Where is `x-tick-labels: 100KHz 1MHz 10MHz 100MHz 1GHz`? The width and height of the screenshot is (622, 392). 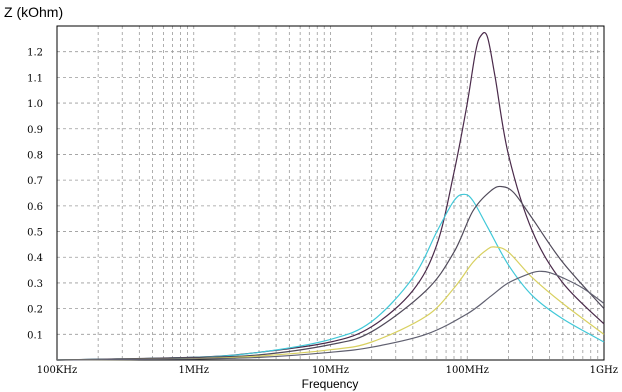
x-tick-labels: 100KHz 1MHz 10MHz 100MHz 1GHz is located at coordinates (327, 370).